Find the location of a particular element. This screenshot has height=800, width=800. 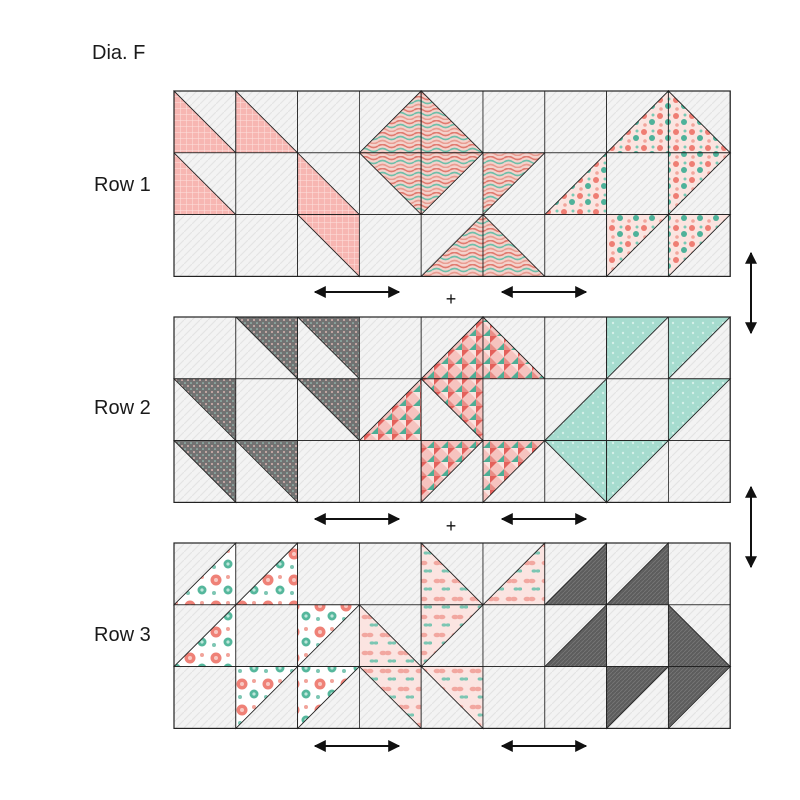

row-1-label: Row 1 is located at coordinates (122, 185).